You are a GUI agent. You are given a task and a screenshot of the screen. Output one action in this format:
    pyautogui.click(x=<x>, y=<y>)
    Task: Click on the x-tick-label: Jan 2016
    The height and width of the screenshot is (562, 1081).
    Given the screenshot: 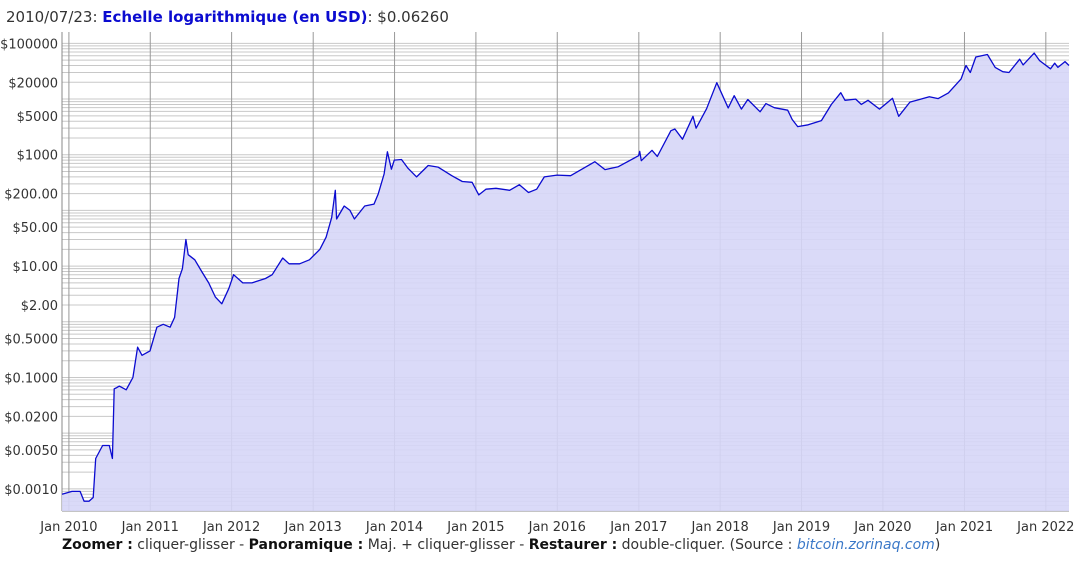 What is the action you would take?
    pyautogui.click(x=557, y=527)
    